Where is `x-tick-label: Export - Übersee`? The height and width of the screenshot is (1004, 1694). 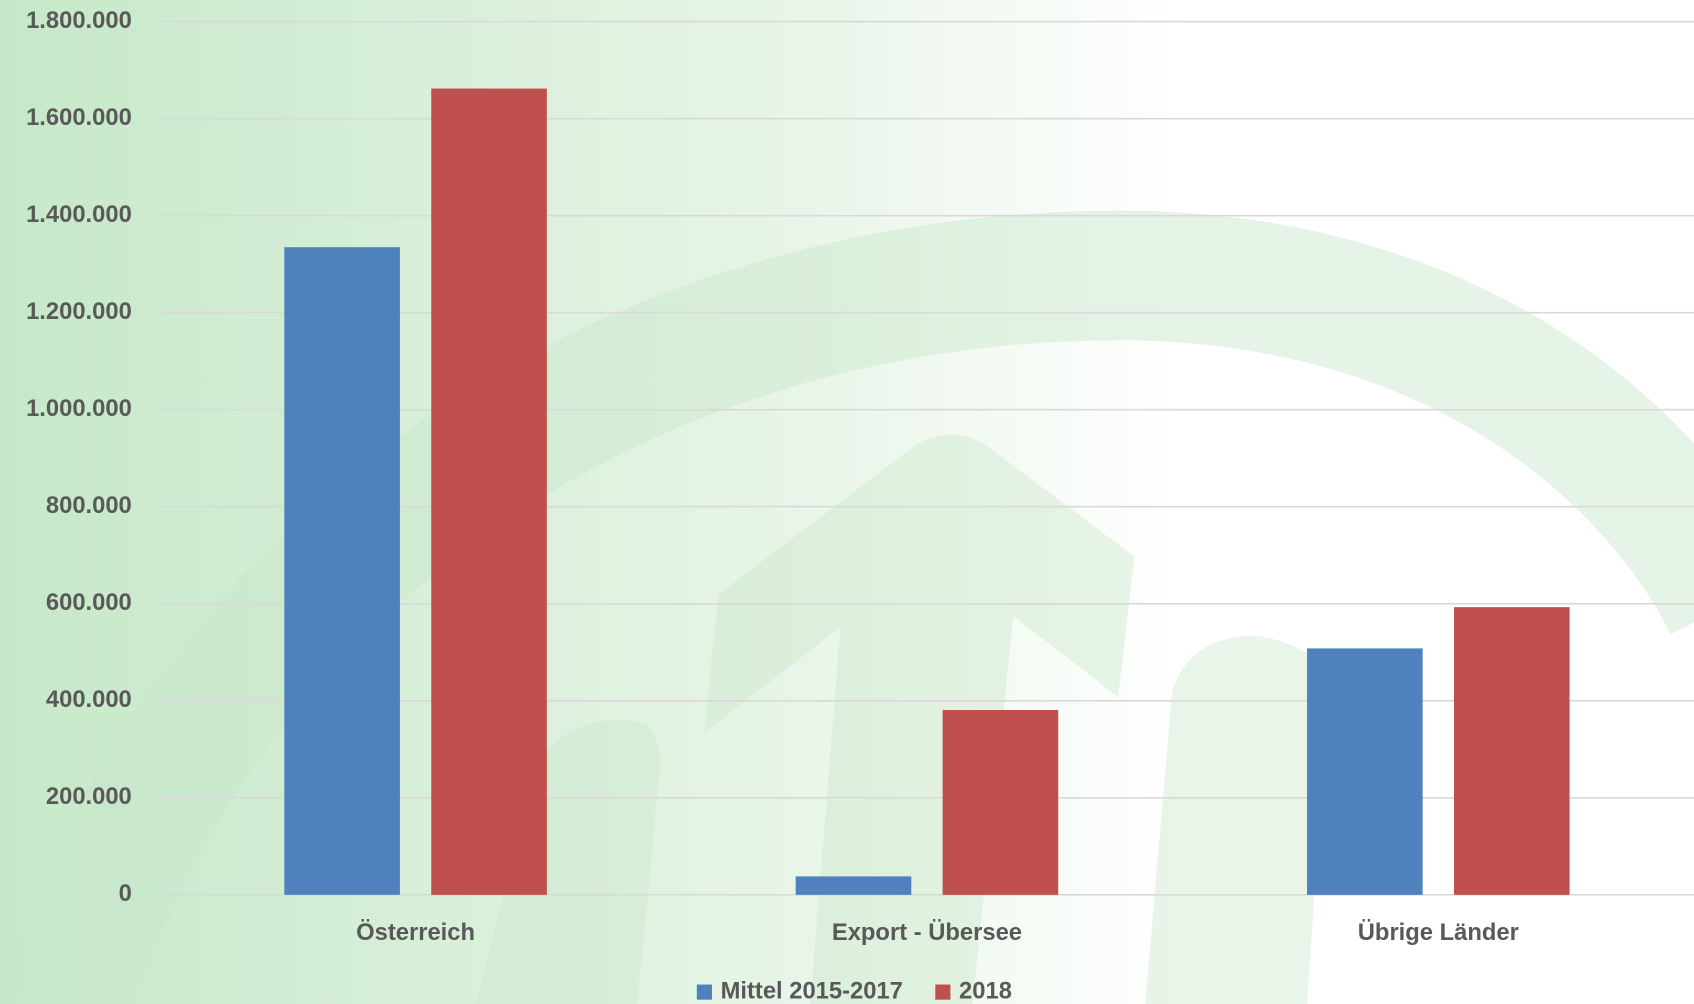 x-tick-label: Export - Übersee is located at coordinates (927, 932).